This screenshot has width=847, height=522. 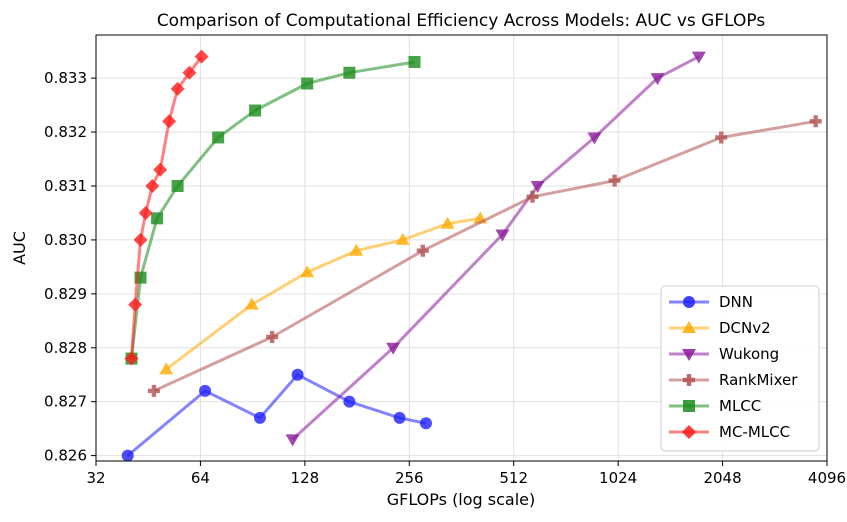 I want to click on series-line-mc-mlcc, so click(x=166, y=207).